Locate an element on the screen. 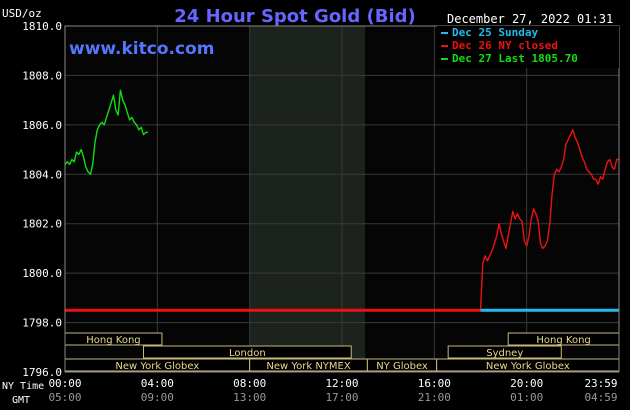  y-tick-label: 1798.0 is located at coordinates (42, 323).